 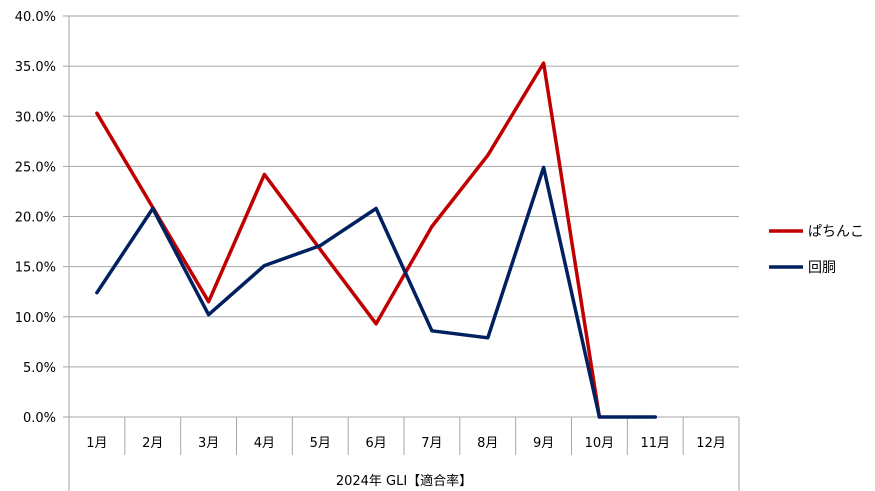 What do you see at coordinates (375, 443) in the screenshot?
I see `x-tick-label: 6月` at bounding box center [375, 443].